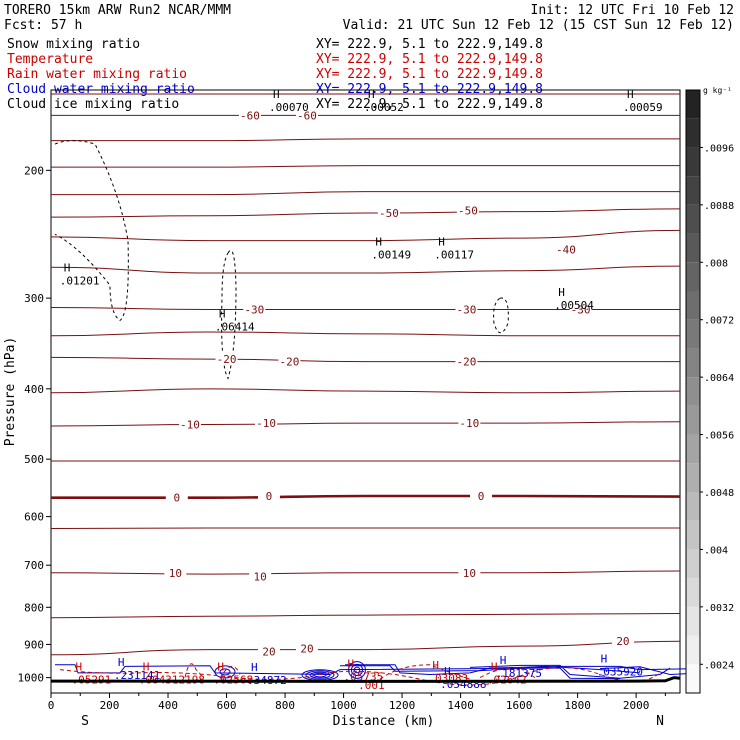  I want to click on maximum-value: .00059, so click(643, 107).